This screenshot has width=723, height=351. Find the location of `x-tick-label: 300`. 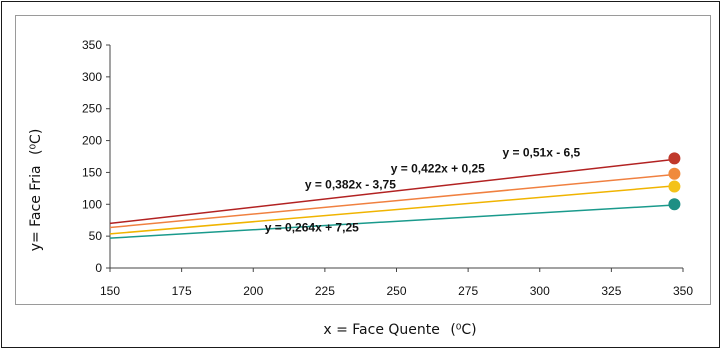

x-tick-label: 300 is located at coordinates (540, 291).